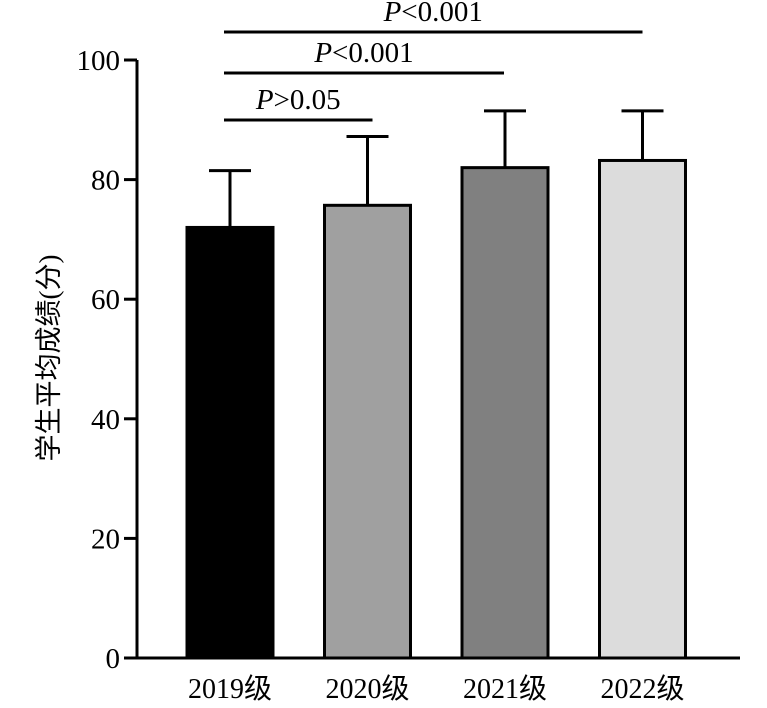 The width and height of the screenshot is (767, 708). I want to click on x-tick-label: 2020级, so click(367, 689).